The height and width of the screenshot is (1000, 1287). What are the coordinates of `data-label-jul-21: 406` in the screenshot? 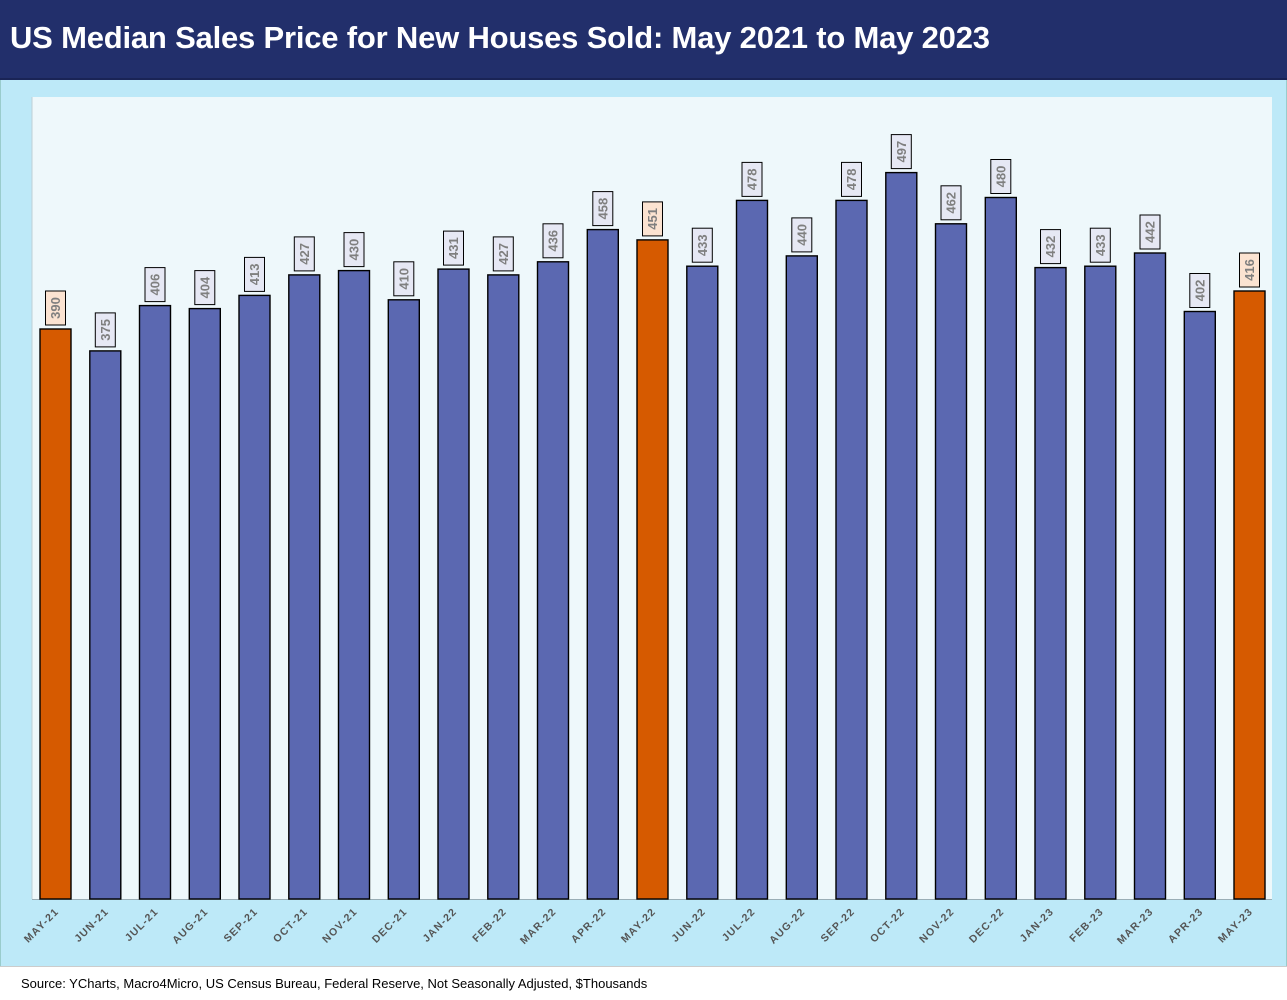 It's located at (155, 285).